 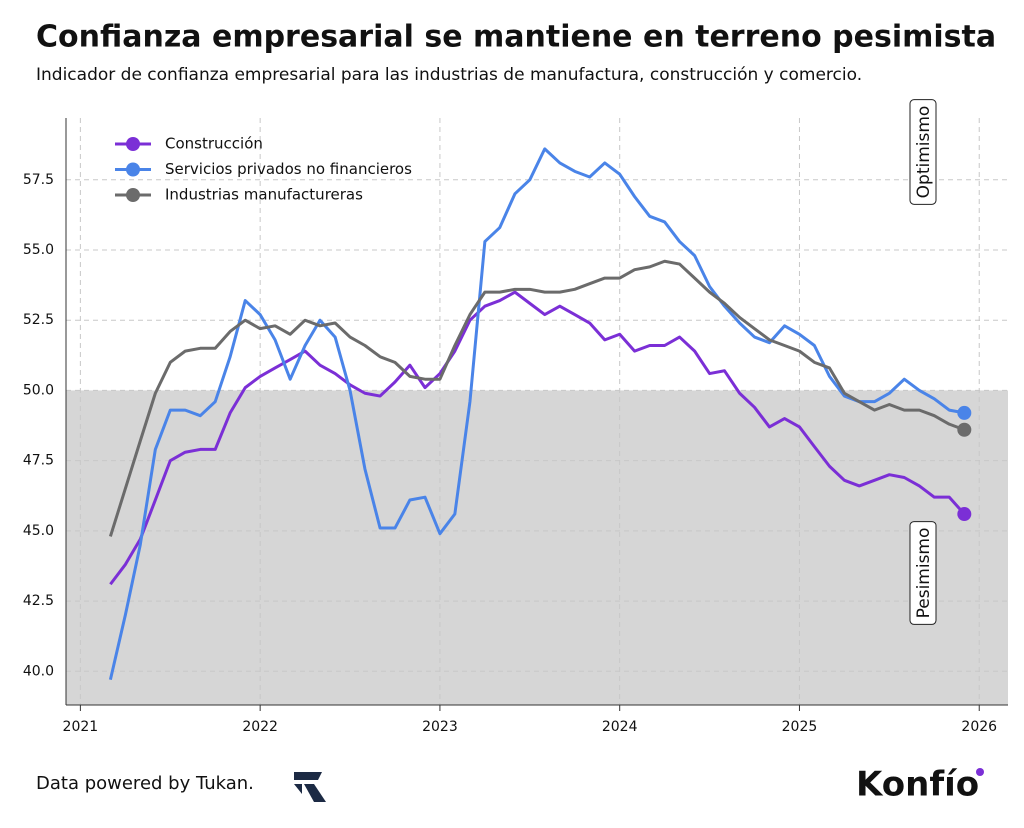 I want to click on x-tick-label: 2021, so click(x=81, y=727).